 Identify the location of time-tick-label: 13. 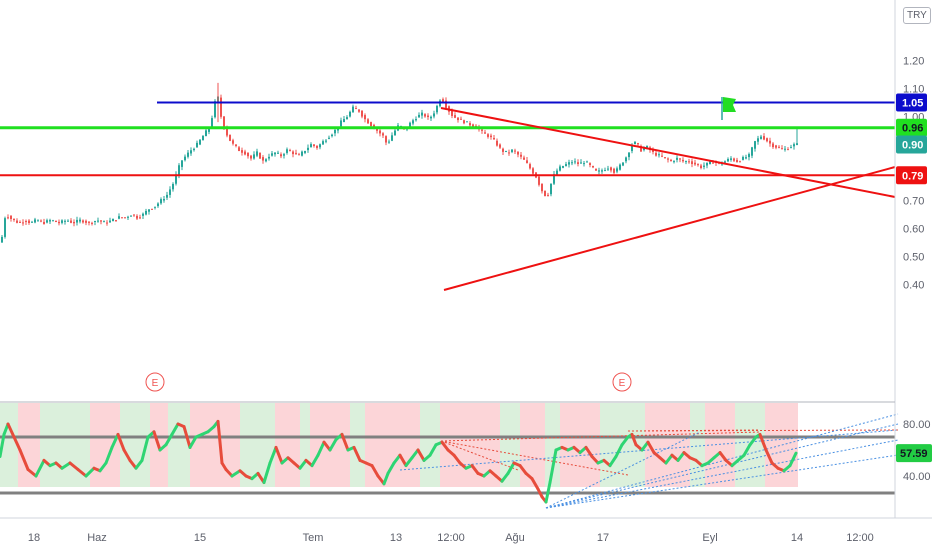
(396, 538).